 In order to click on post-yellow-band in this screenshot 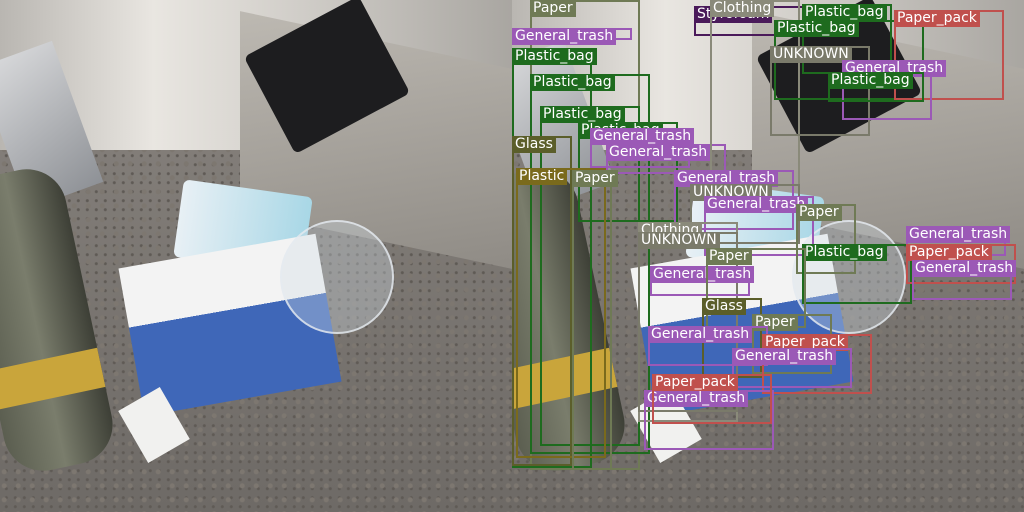, I will do `click(53, 378)`.